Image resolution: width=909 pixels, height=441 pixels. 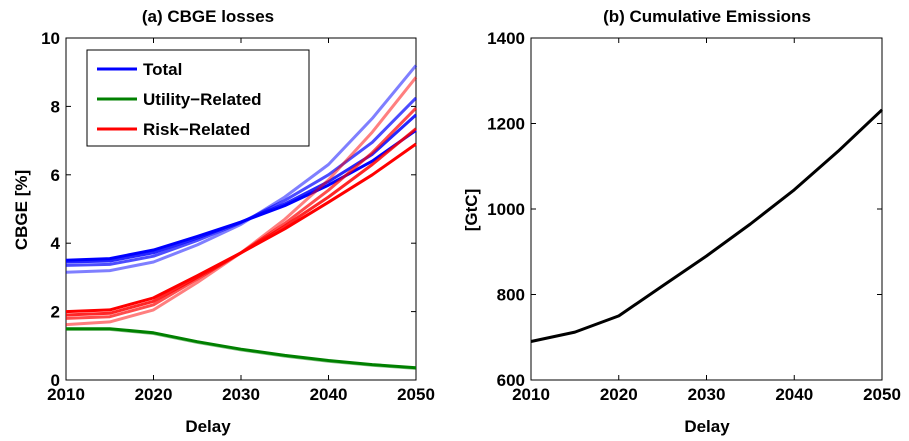 I want to click on y-tick-label-b: 1200, so click(x=506, y=124).